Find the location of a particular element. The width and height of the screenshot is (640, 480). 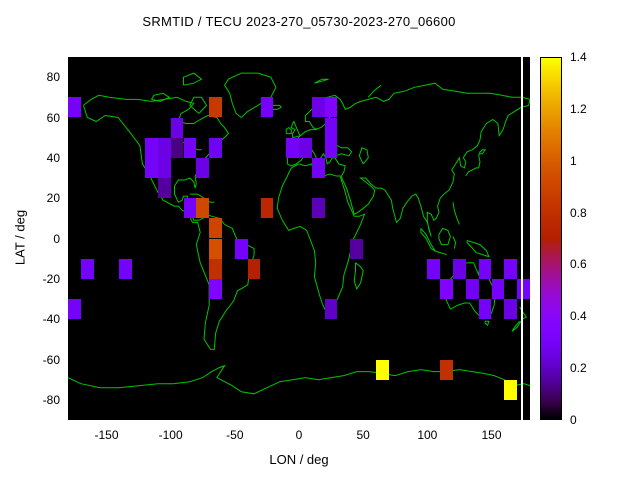

colorbar-tick-label: 1.4 is located at coordinates (578, 57).